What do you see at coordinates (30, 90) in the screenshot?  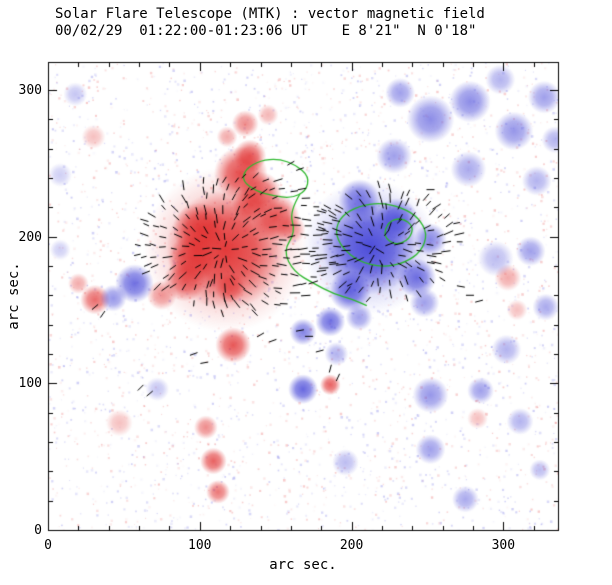 I see `y-tick-label: 300` at bounding box center [30, 90].